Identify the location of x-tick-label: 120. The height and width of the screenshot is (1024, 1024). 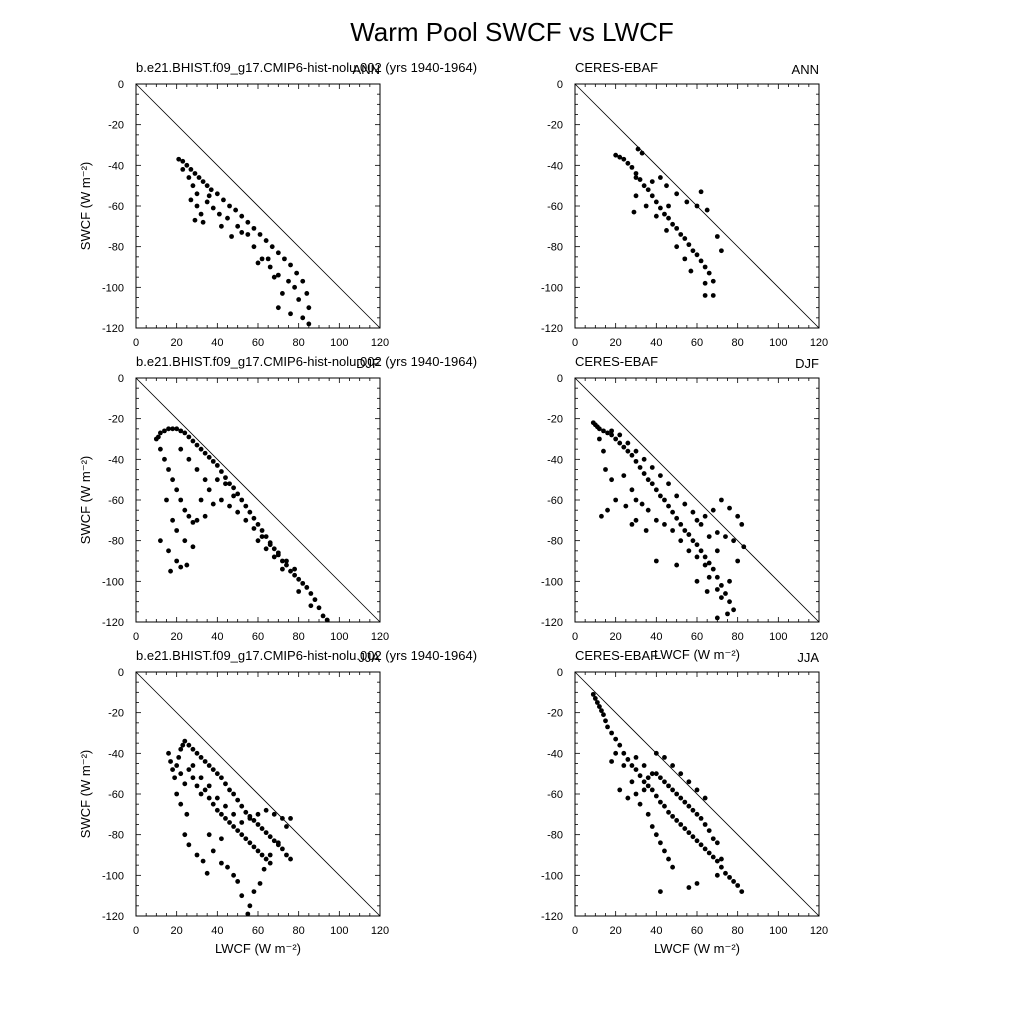
(380, 637).